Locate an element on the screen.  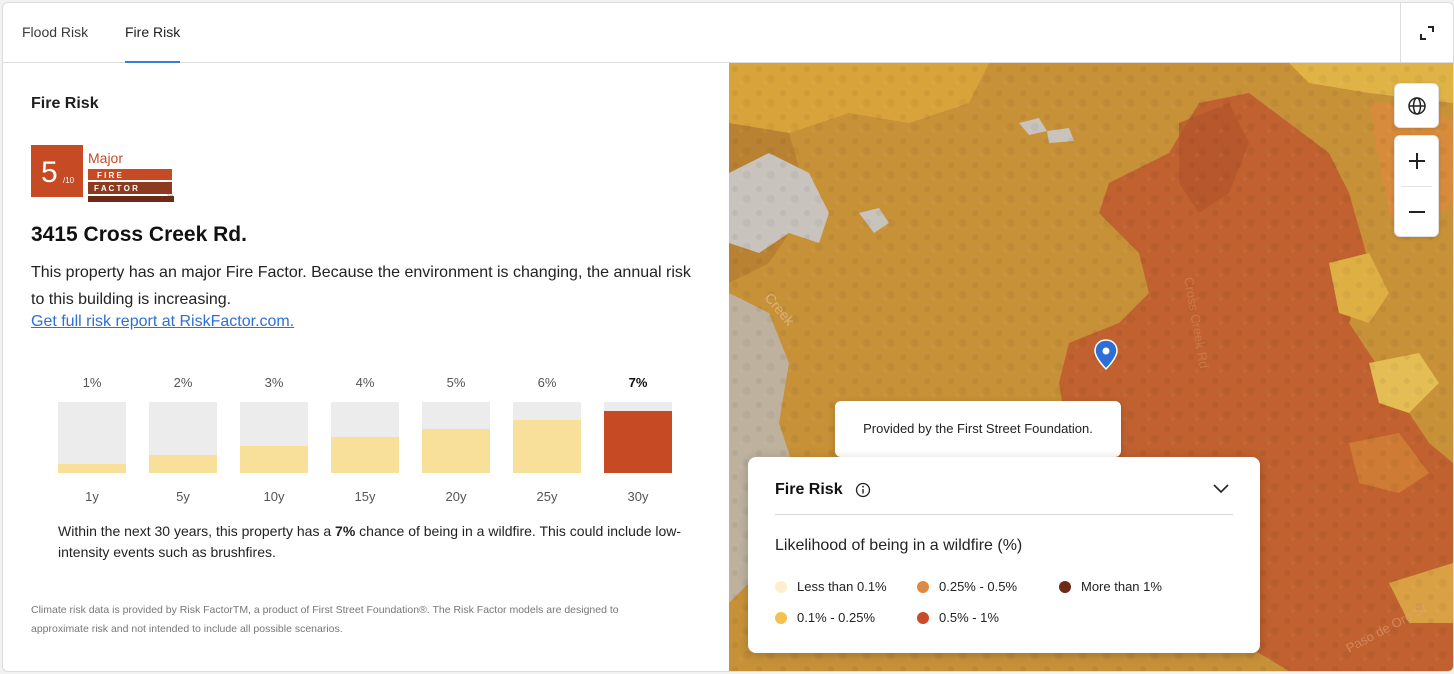
legend-title: Fire Risk is located at coordinates (809, 489).